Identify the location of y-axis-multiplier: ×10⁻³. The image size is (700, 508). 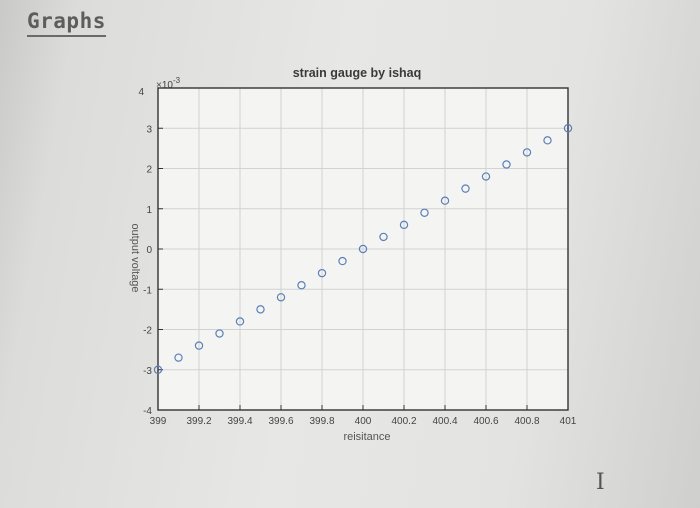
(168, 83).